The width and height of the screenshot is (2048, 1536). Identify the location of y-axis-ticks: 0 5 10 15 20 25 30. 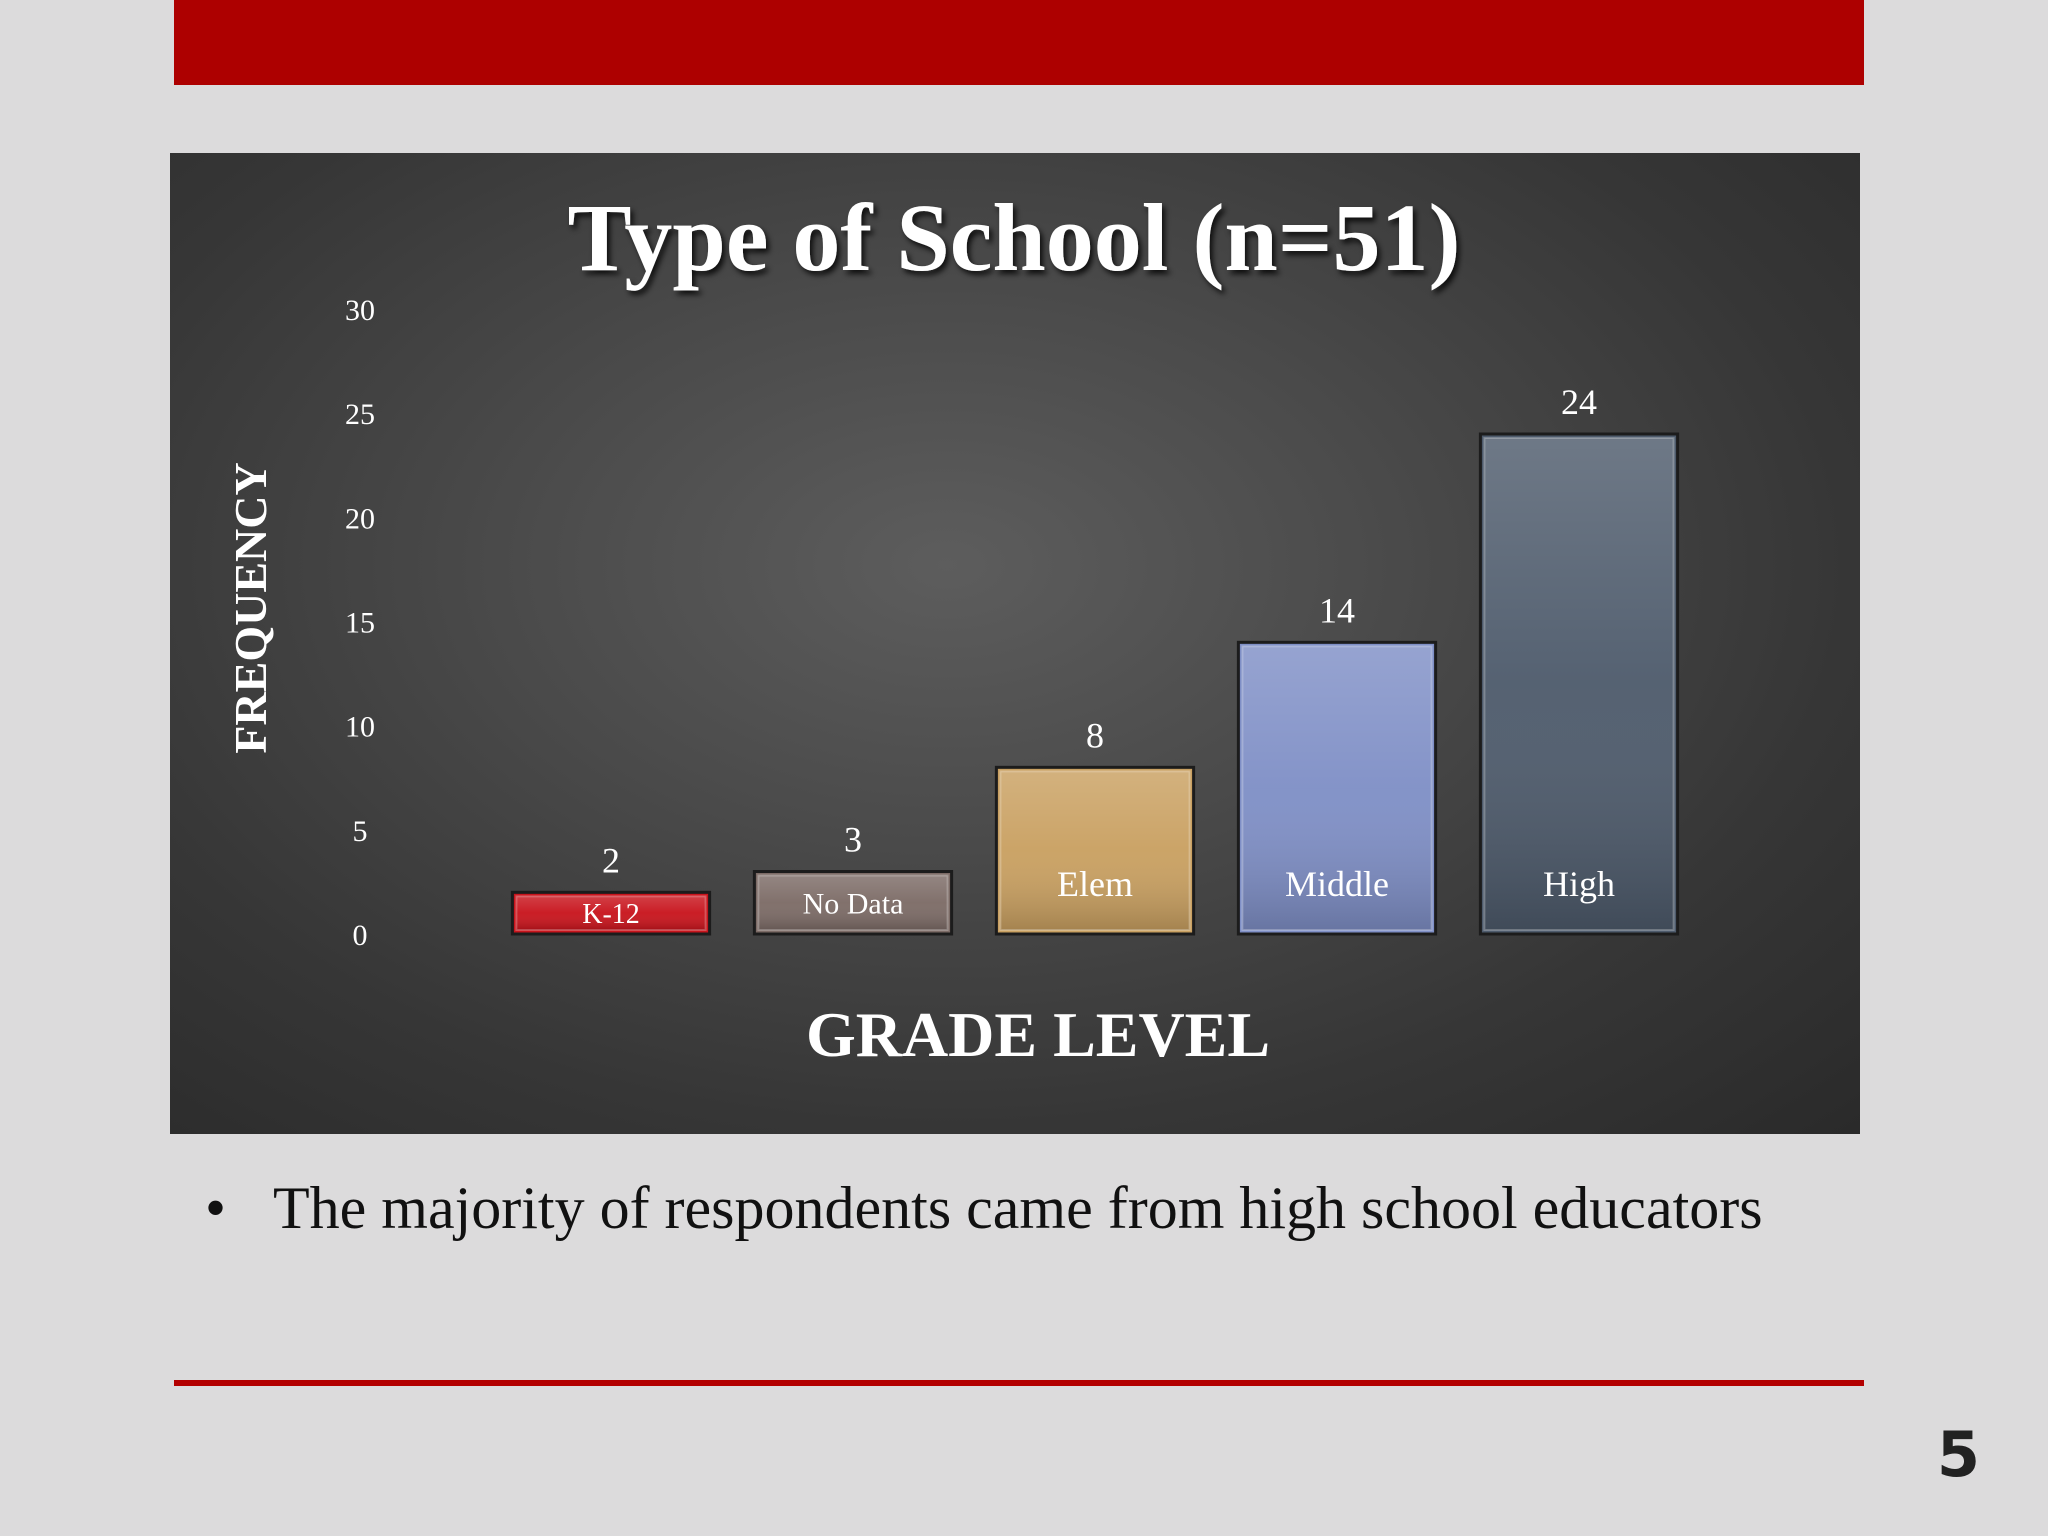
(360, 623).